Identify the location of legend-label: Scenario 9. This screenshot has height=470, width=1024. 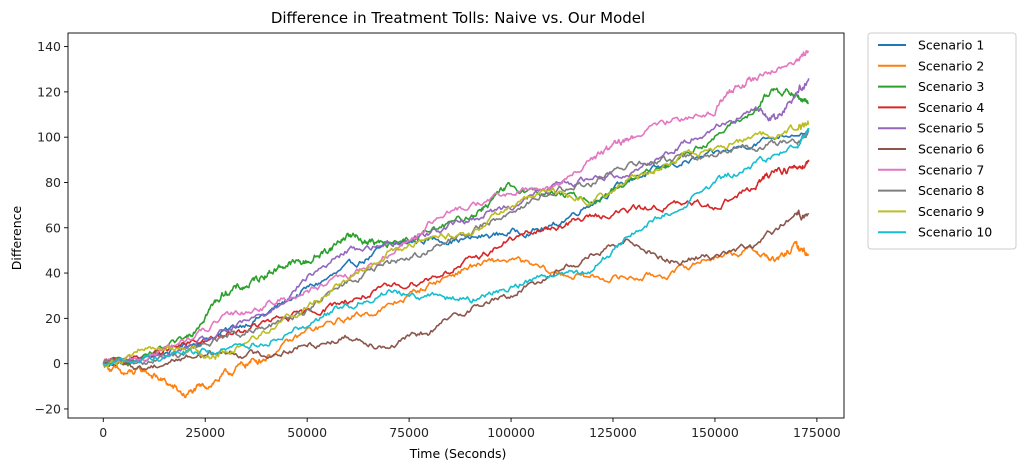
(951, 211).